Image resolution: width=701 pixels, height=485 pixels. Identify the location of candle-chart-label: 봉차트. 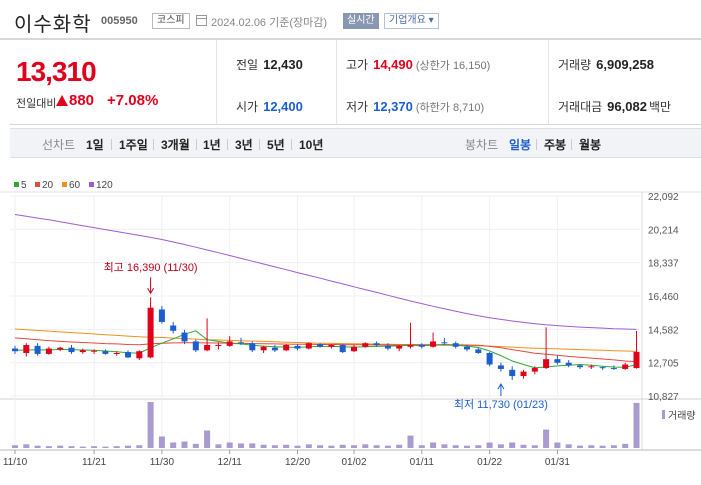
(482, 145).